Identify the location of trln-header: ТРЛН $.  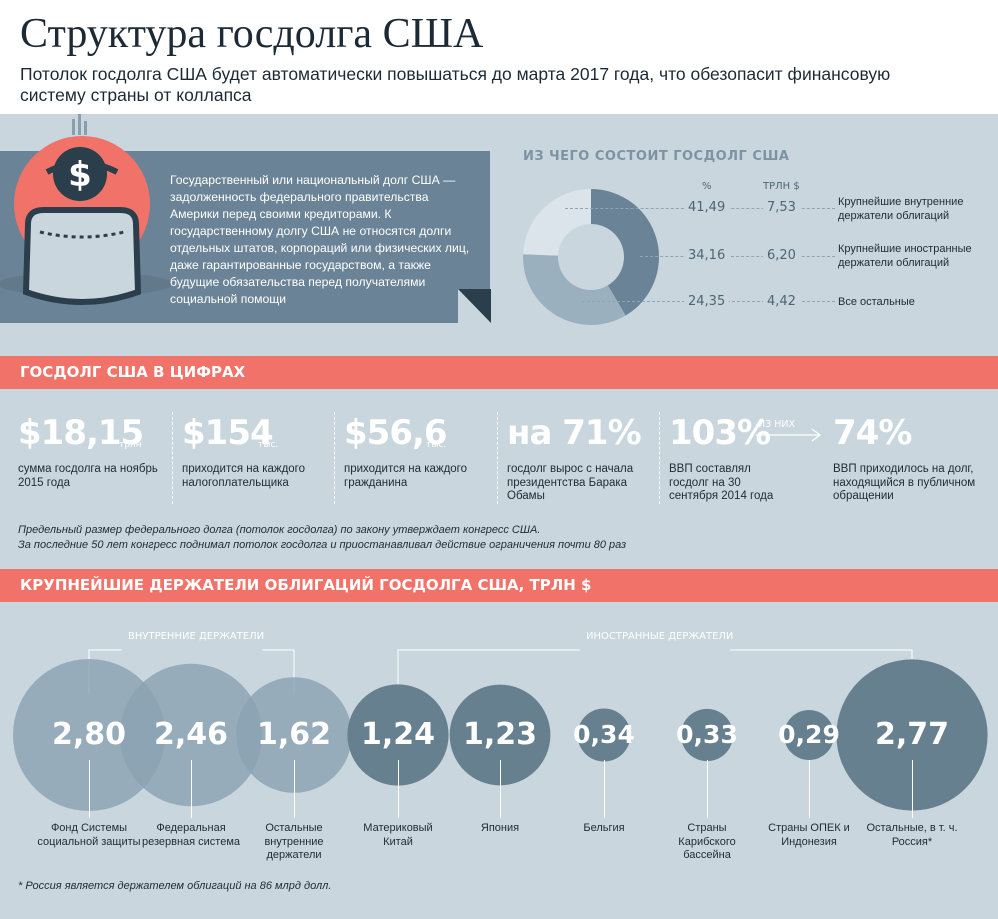
(781, 186).